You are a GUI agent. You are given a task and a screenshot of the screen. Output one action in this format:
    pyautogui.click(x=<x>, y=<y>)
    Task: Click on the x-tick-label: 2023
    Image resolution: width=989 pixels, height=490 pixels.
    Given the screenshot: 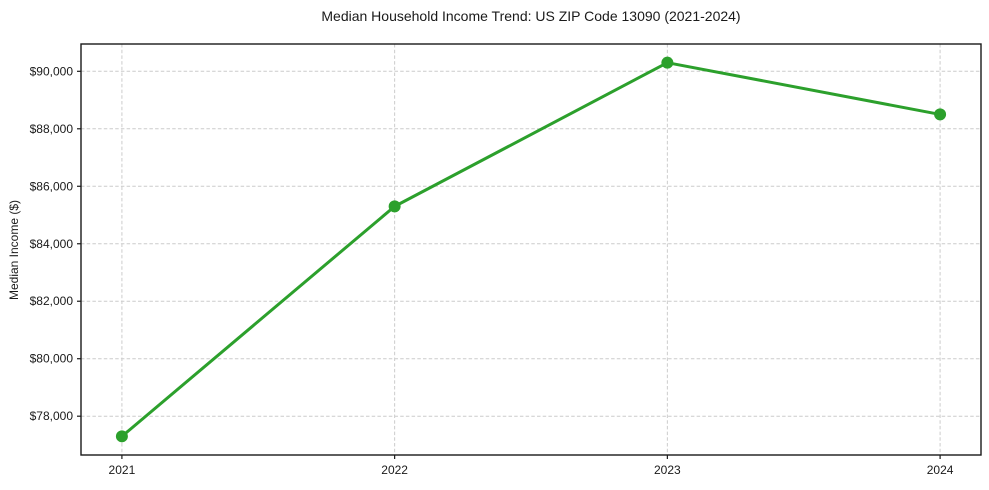 What is the action you would take?
    pyautogui.click(x=667, y=470)
    